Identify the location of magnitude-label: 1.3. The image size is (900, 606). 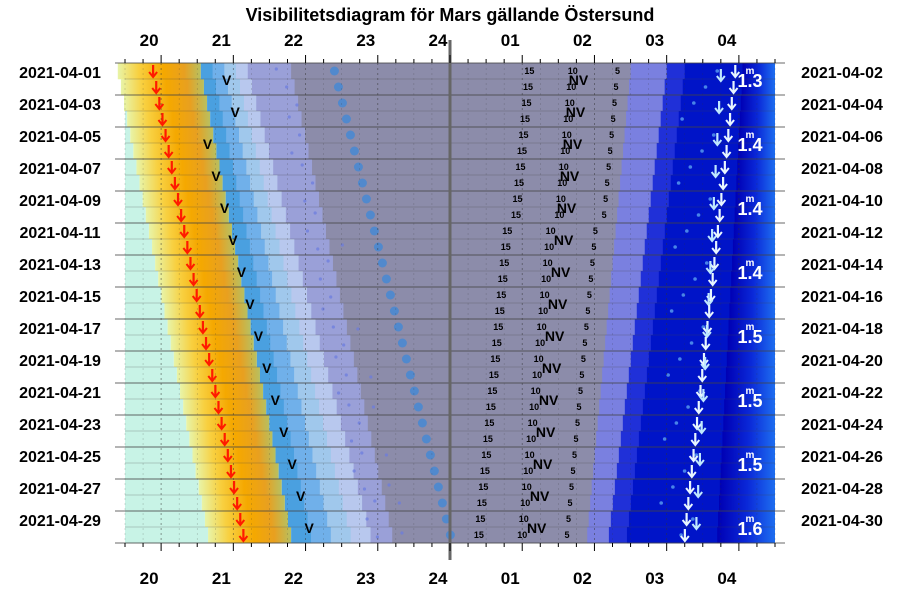
(749, 81).